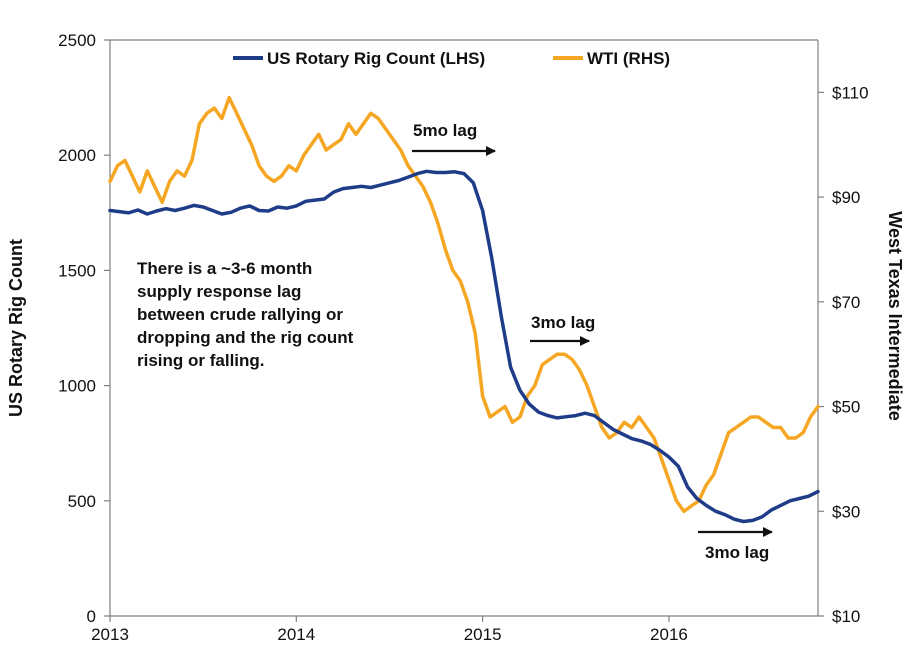 The height and width of the screenshot is (662, 911). I want to click on left-tick-label: 2000, so click(77, 155).